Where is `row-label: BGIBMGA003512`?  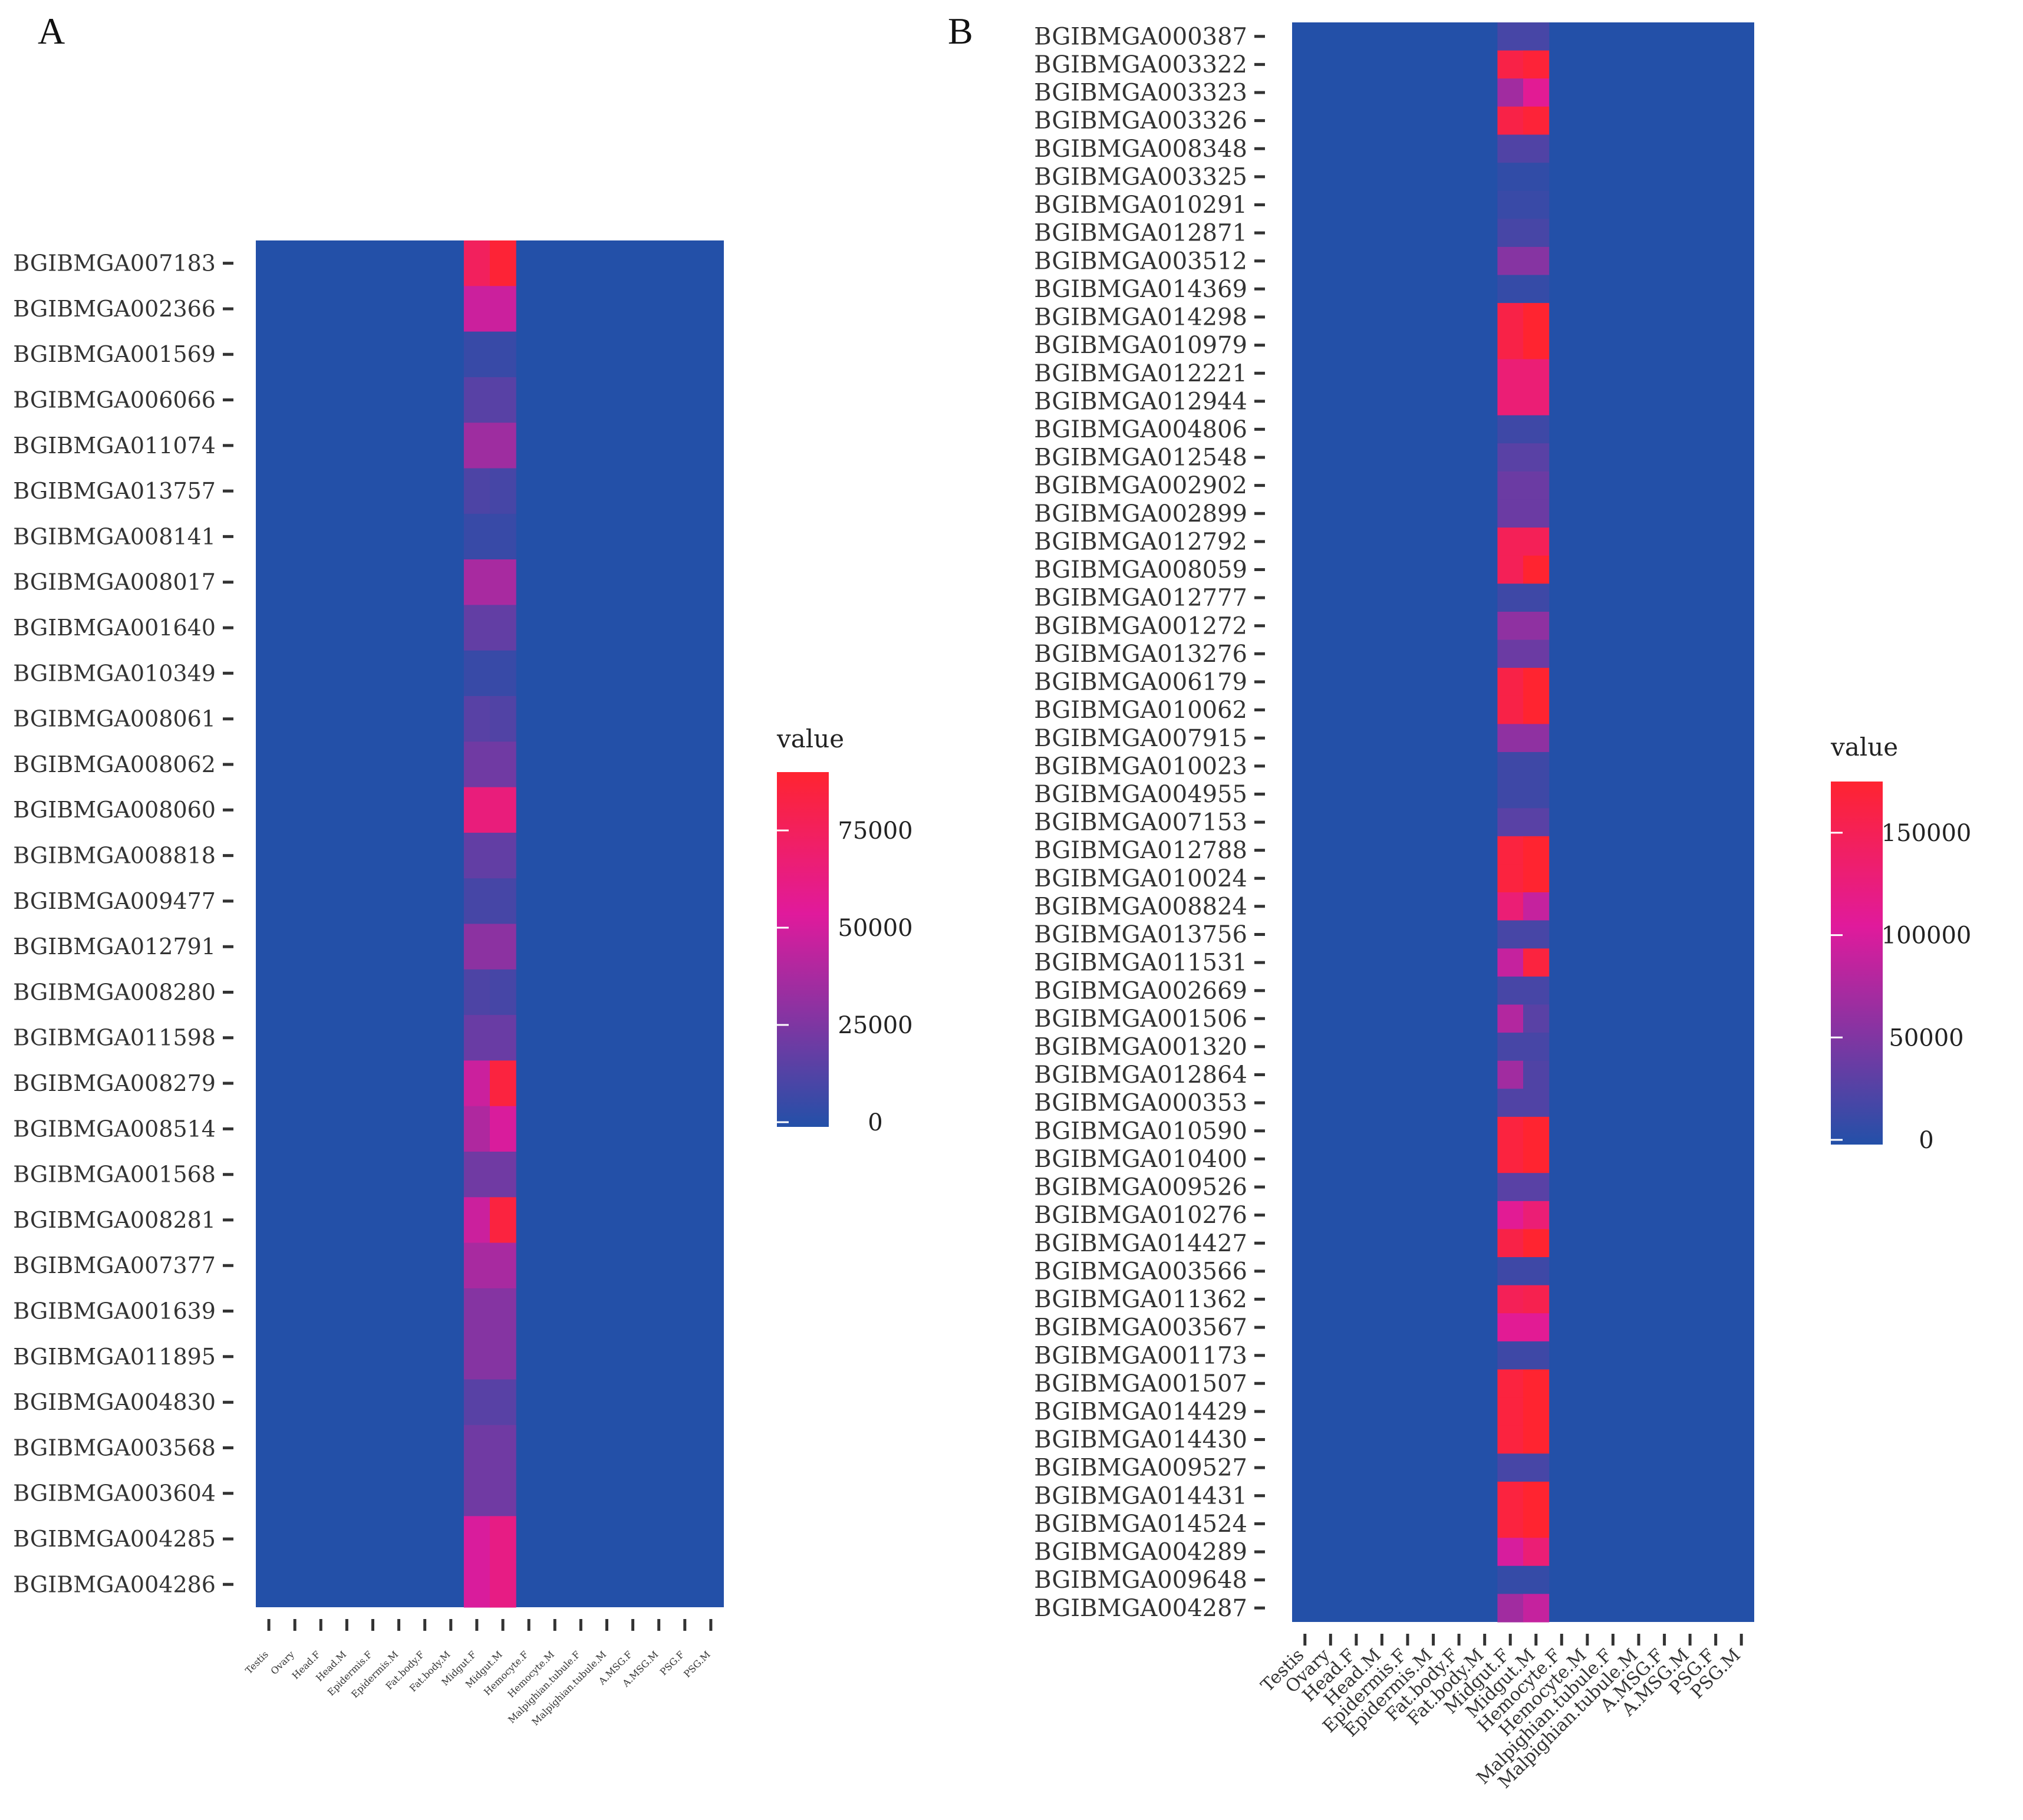 row-label: BGIBMGA003512 is located at coordinates (1140, 261).